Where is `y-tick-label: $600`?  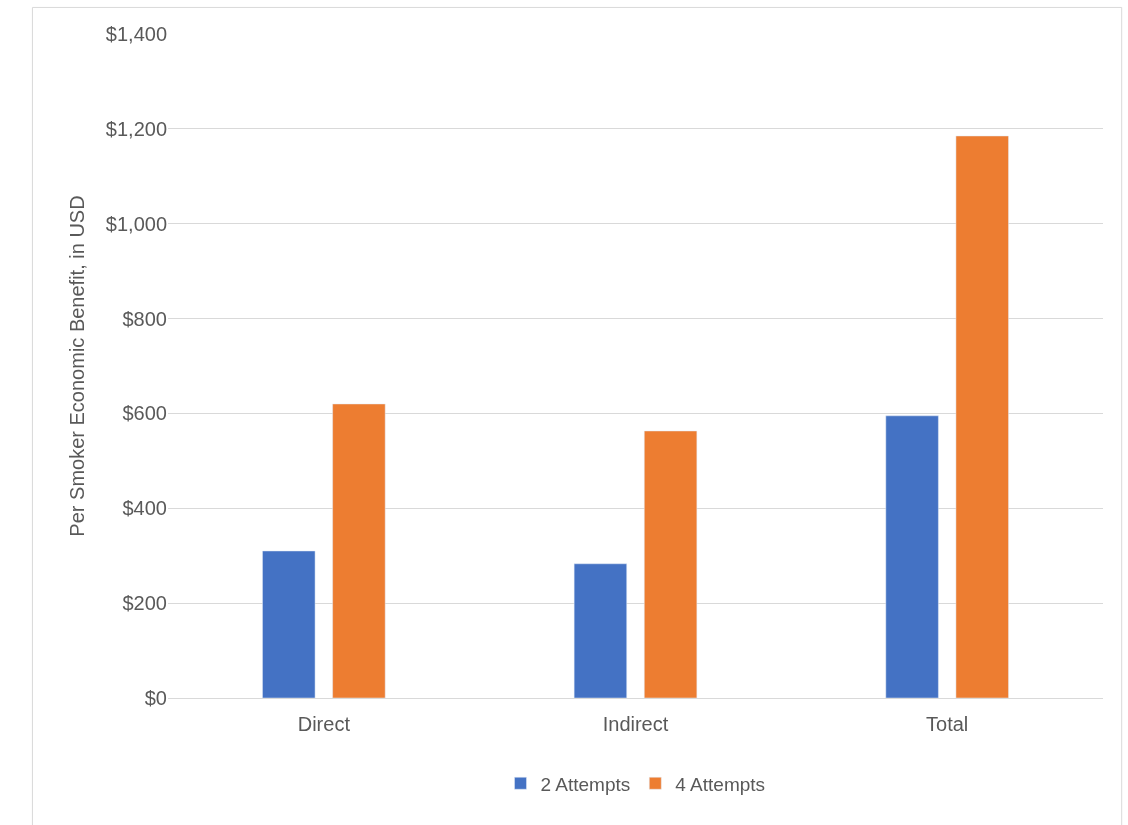 y-tick-label: $600 is located at coordinates (144, 413).